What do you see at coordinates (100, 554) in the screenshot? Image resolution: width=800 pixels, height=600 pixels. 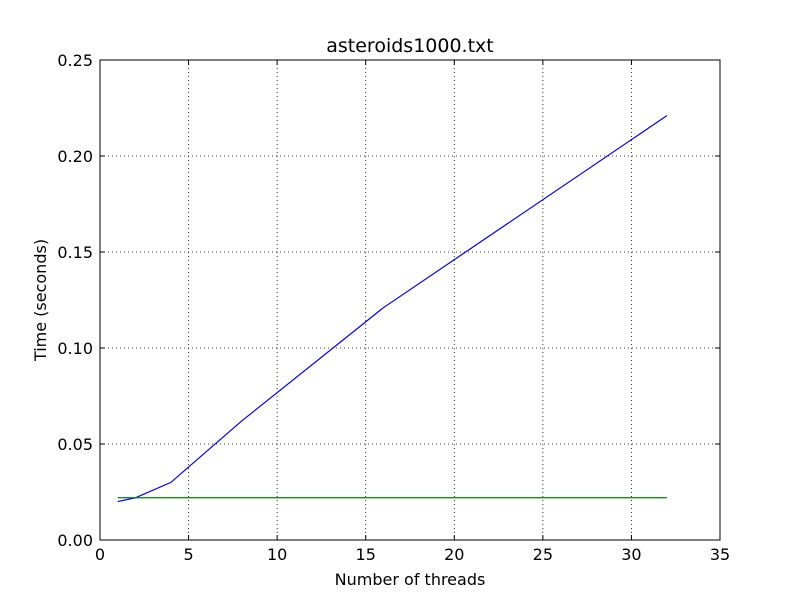 I see `x-tick-label: 0` at bounding box center [100, 554].